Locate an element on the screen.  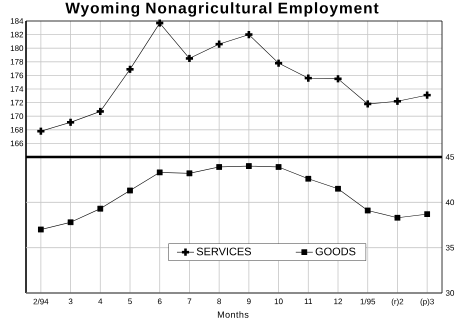
legend-label: SERVICES is located at coordinates (223, 252).